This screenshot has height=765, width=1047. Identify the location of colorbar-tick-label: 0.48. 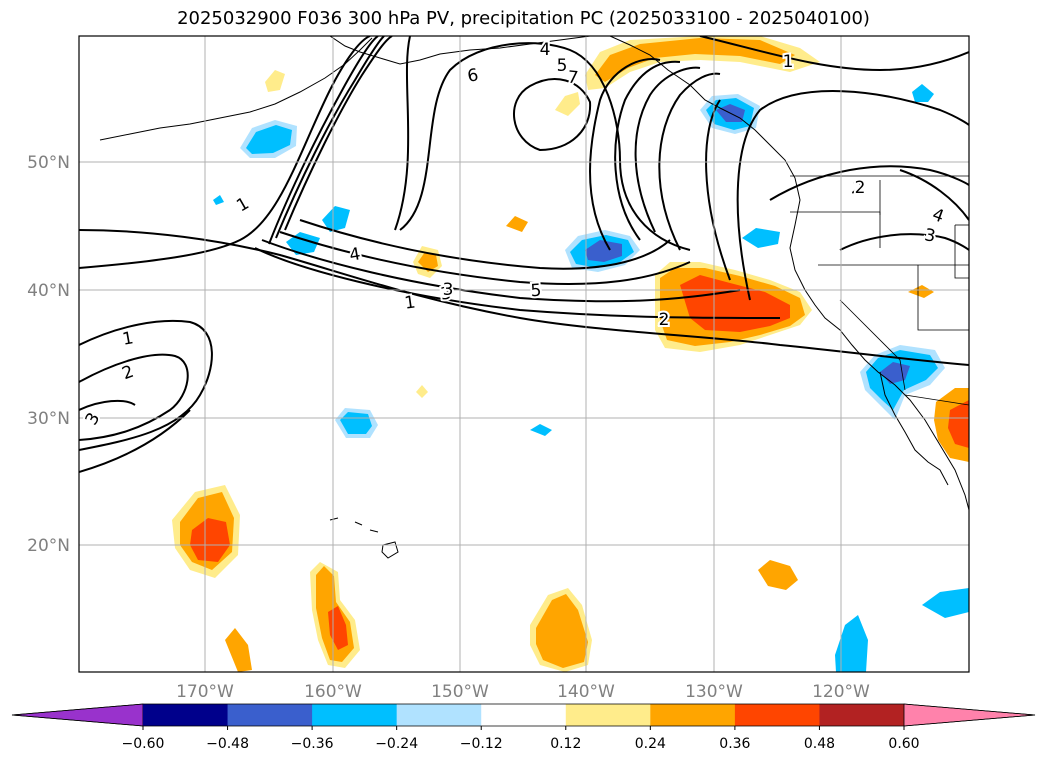
(819, 744).